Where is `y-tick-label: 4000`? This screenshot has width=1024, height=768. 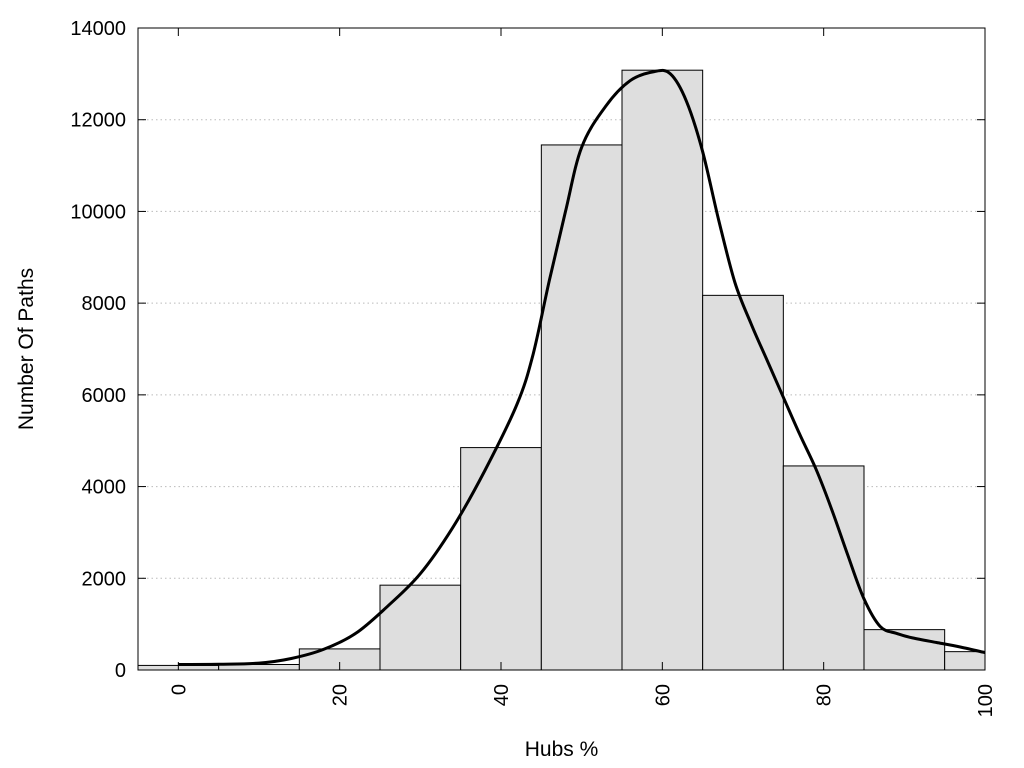 y-tick-label: 4000 is located at coordinates (104, 488).